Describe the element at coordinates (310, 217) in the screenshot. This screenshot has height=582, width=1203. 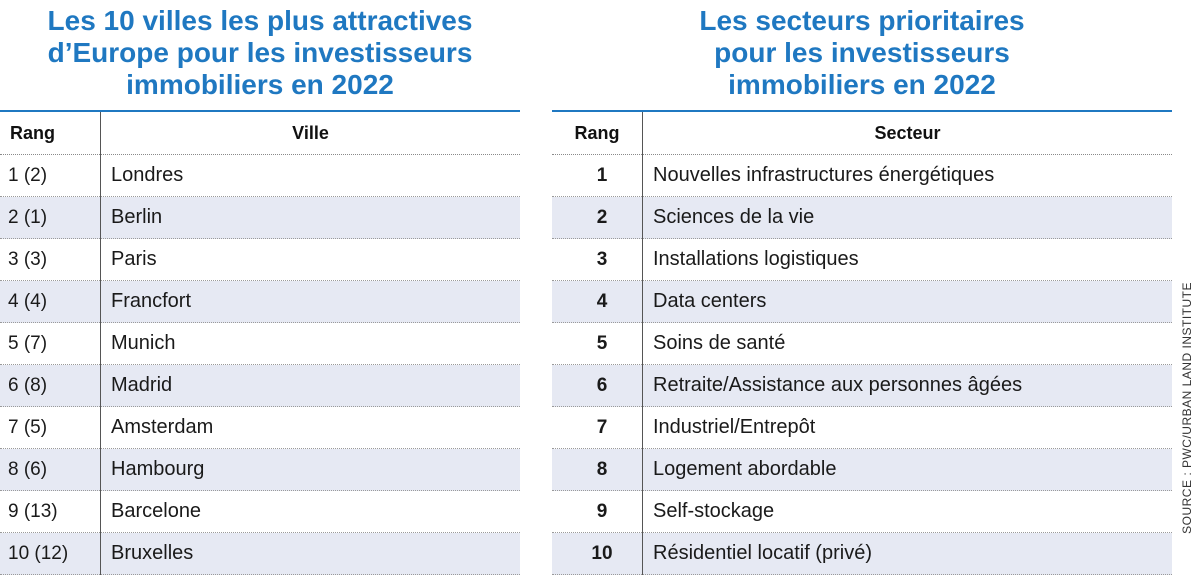
I see `city-cell: Berlin` at that location.